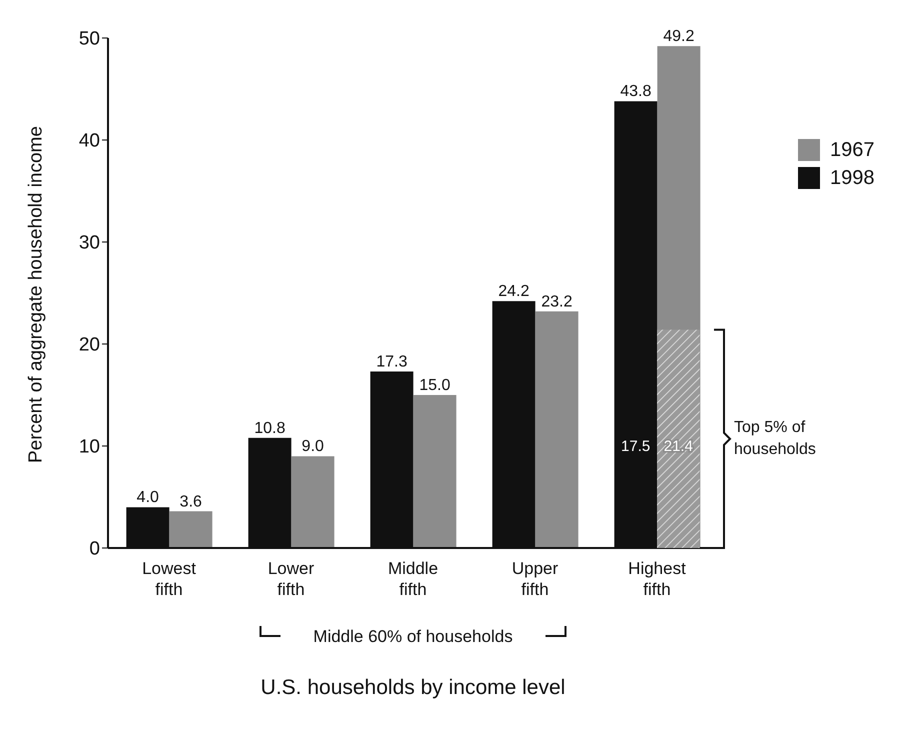  Describe the element at coordinates (413, 687) in the screenshot. I see `x-axis-title: U.S. households by income level` at that location.